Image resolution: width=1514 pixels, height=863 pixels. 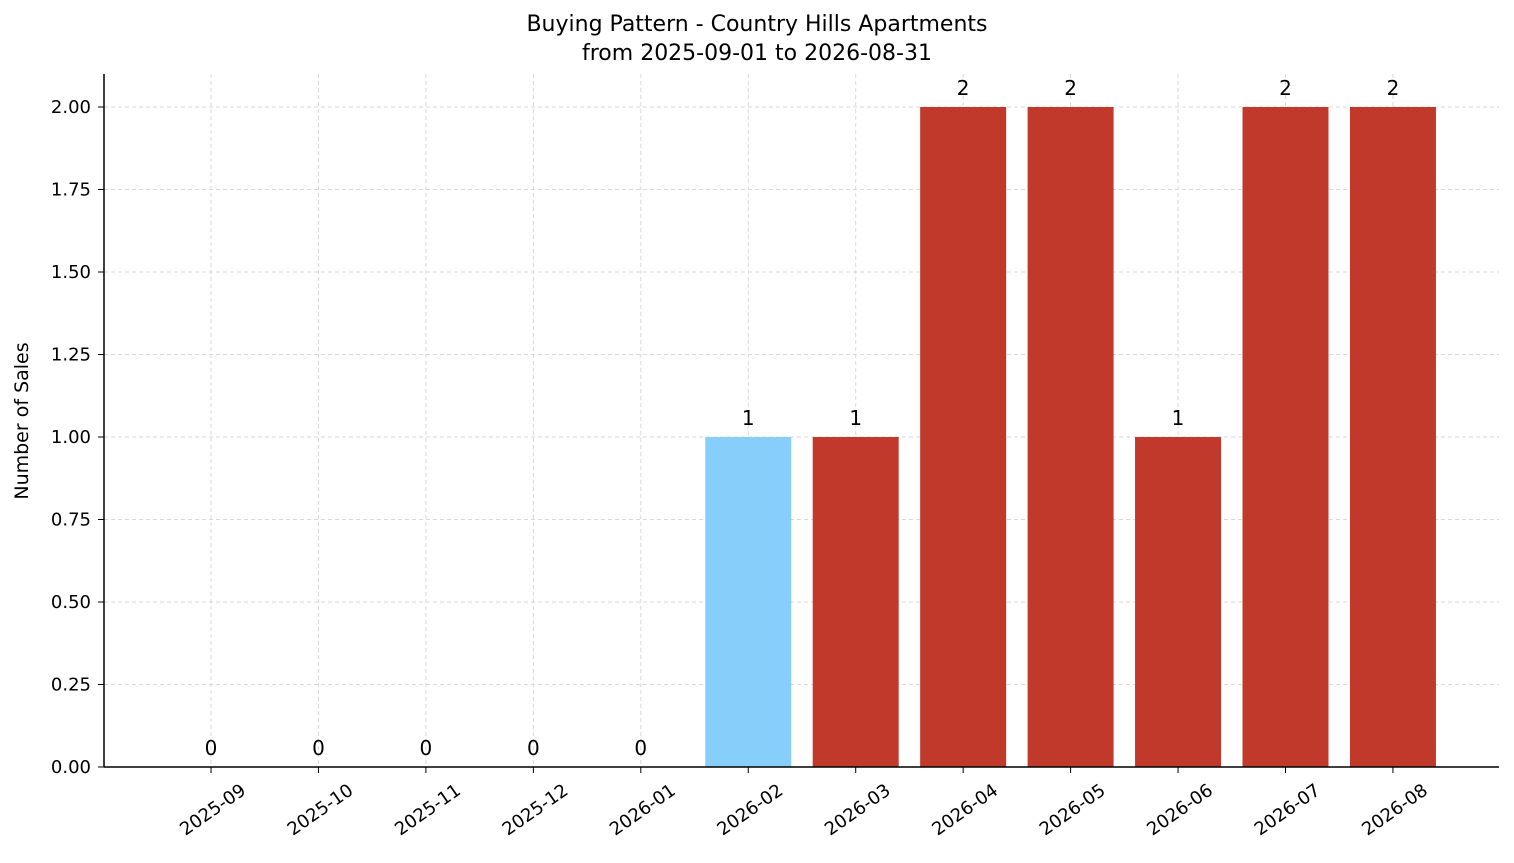 What do you see at coordinates (1395, 810) in the screenshot?
I see `x-tick-label: 2026-08` at bounding box center [1395, 810].